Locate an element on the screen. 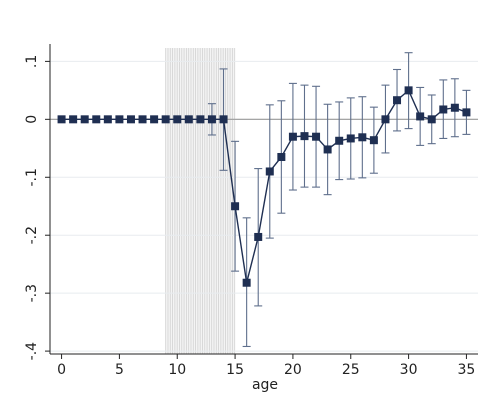  x-tick-label: 30 is located at coordinates (409, 370).